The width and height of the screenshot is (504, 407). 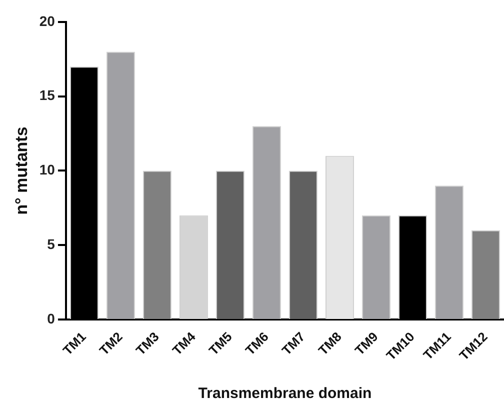 I want to click on y-tick-label: 20, so click(x=47, y=20).